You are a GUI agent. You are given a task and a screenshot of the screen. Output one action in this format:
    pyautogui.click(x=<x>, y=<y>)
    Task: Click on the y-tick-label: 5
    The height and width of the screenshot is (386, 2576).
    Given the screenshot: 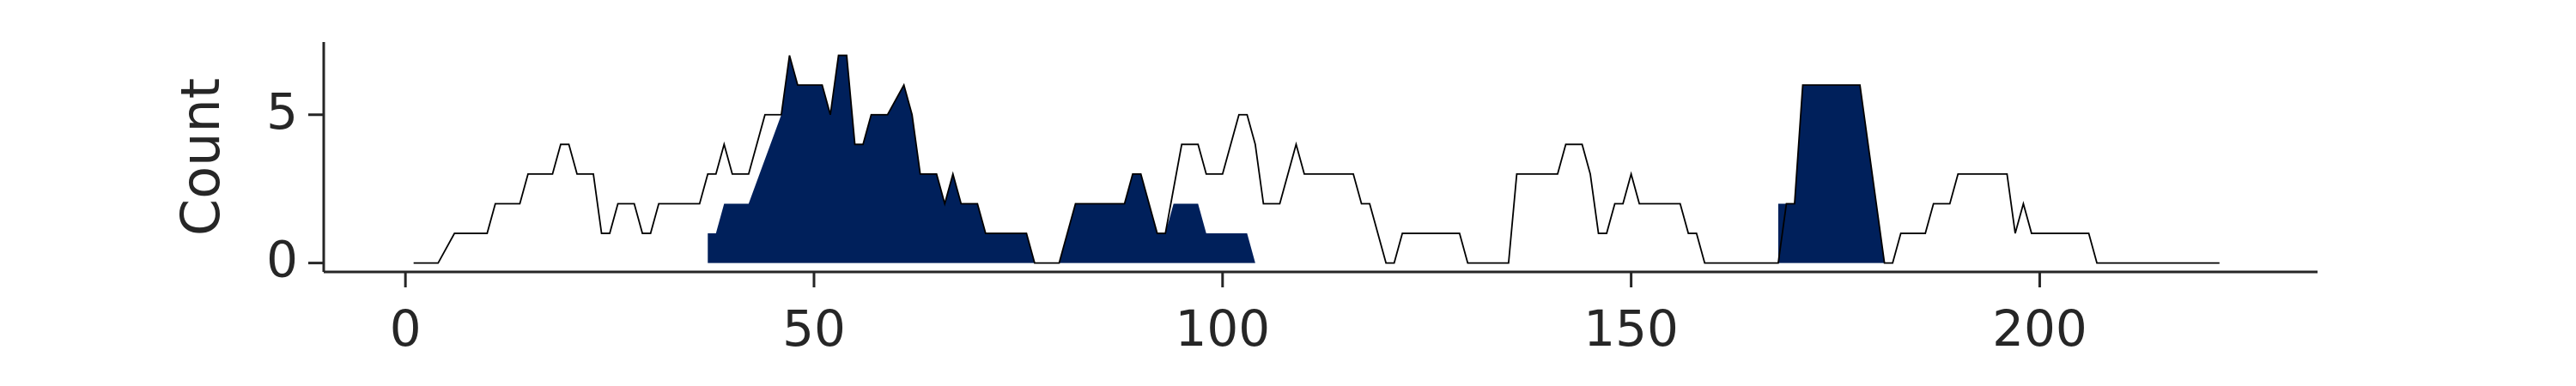 What is the action you would take?
    pyautogui.click(x=282, y=111)
    